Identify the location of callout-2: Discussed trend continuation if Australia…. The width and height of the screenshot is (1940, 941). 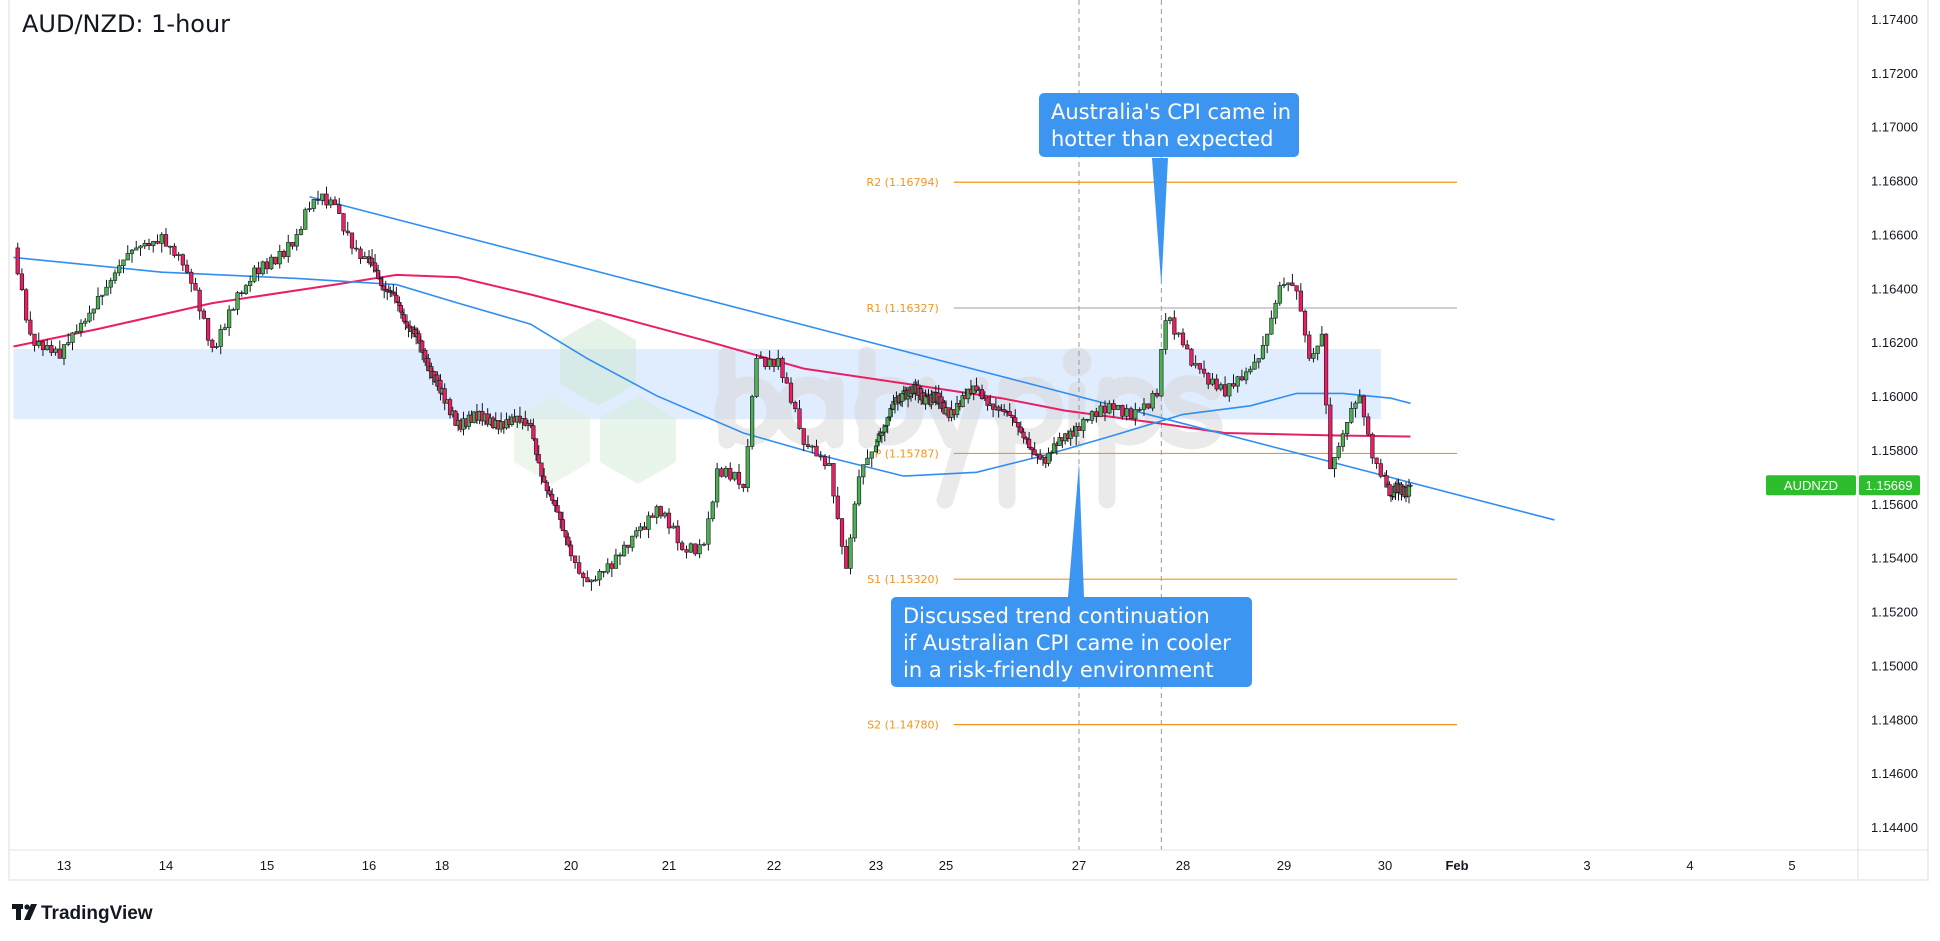
(1071, 575).